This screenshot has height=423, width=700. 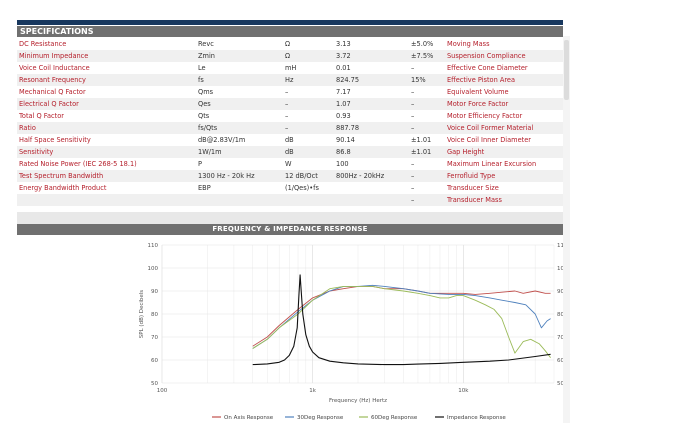 I want to click on section-separator, so click(x=290, y=218).